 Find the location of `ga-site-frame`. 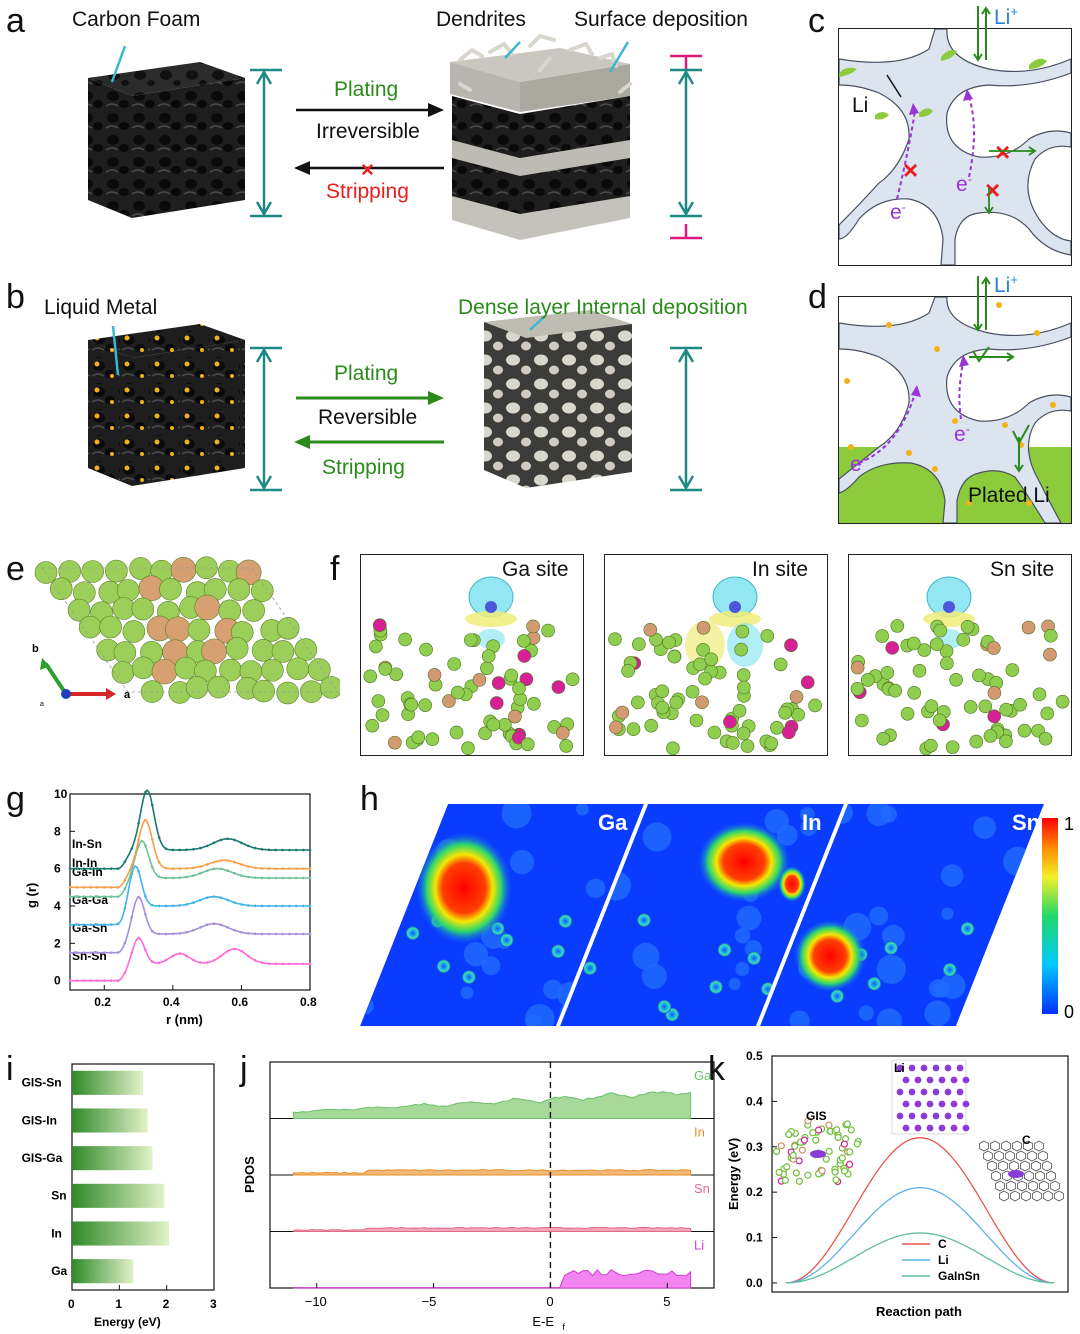

ga-site-frame is located at coordinates (472, 655).